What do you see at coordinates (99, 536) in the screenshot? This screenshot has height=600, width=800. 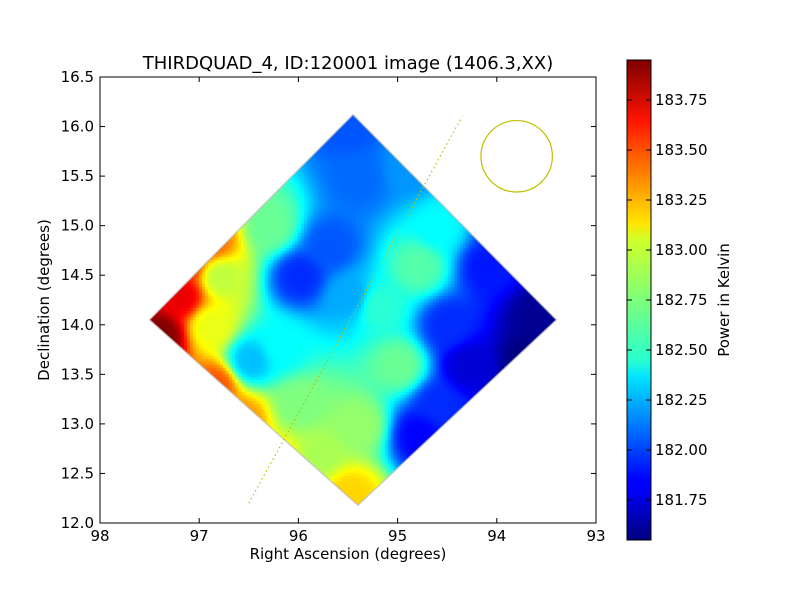 I see `x-tick-label: 98` at bounding box center [99, 536].